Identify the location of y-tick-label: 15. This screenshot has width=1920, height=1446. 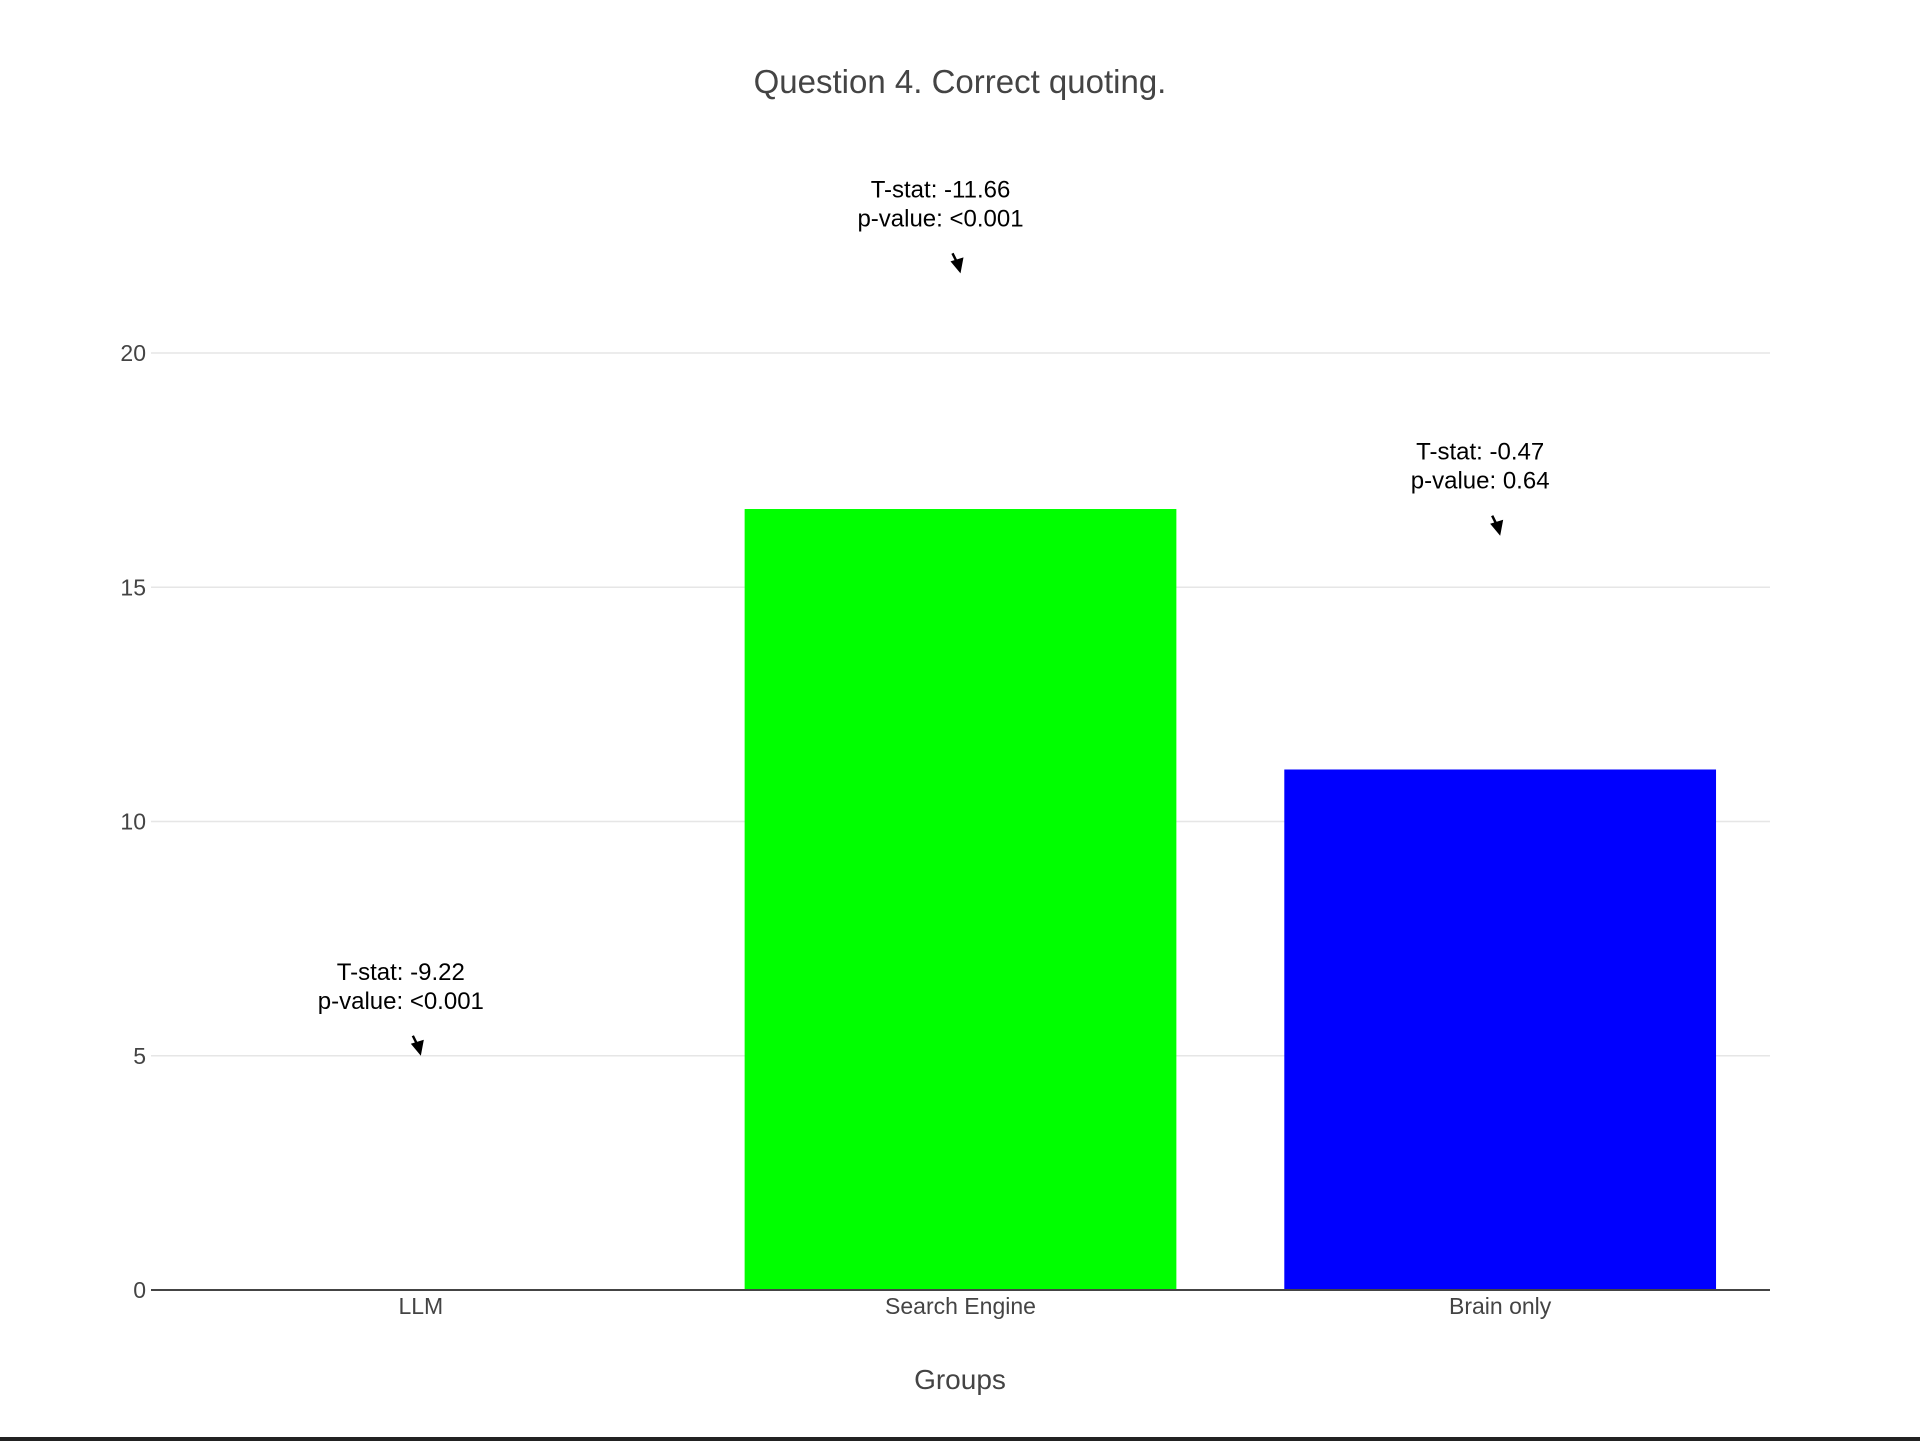
(133, 587).